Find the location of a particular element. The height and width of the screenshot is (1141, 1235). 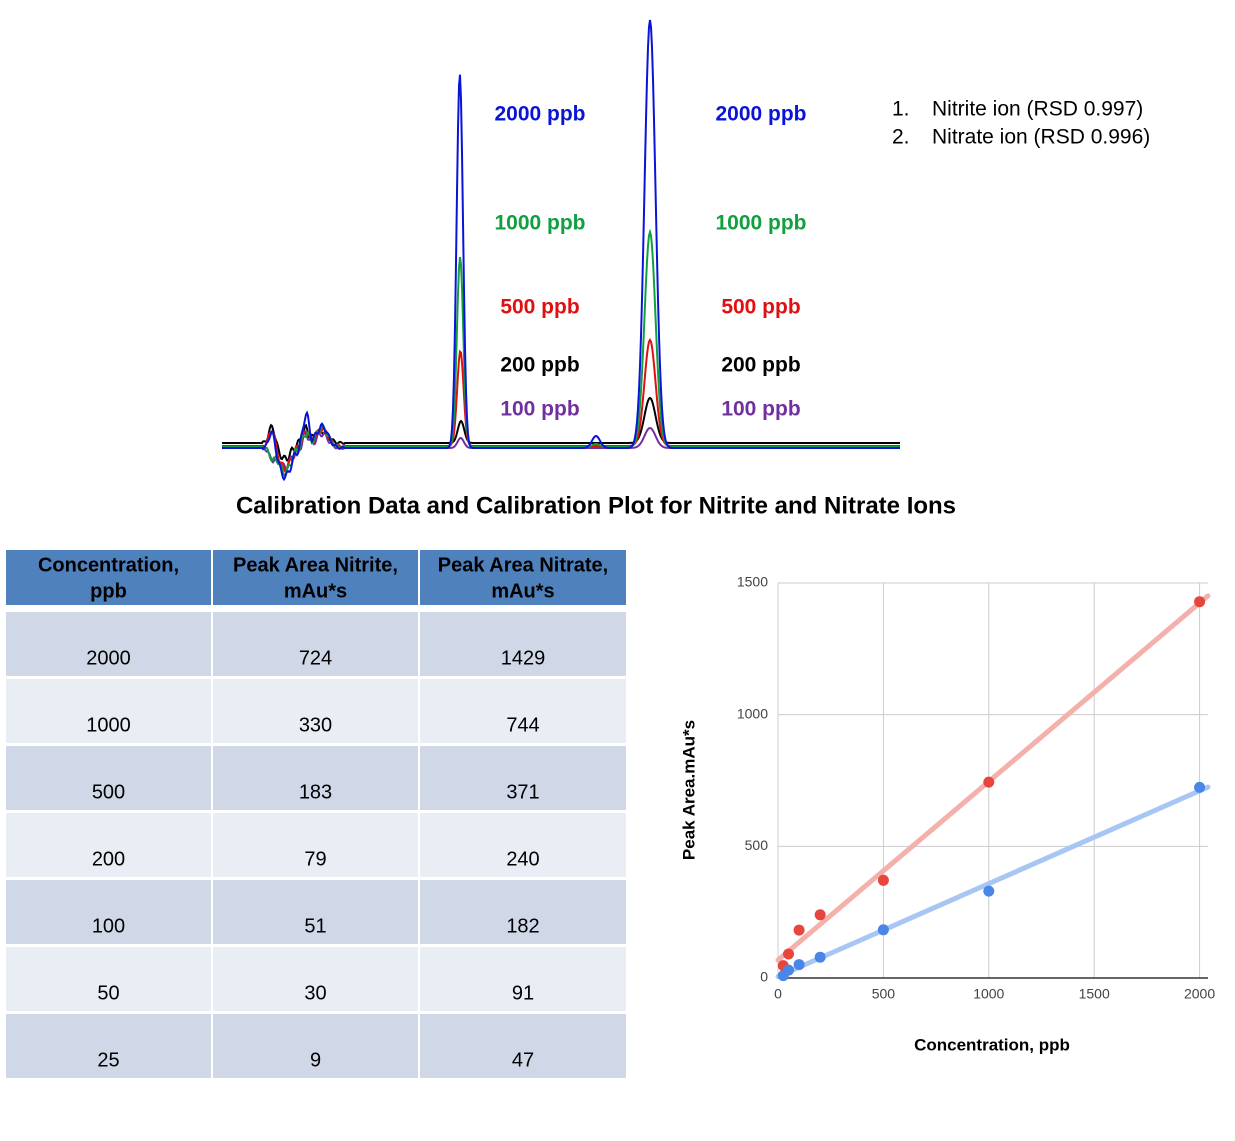

cell-text: 1000 is located at coordinates (108, 725).